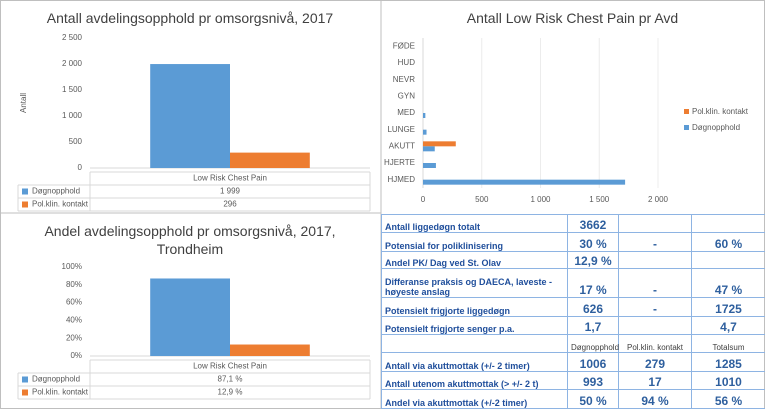 Image resolution: width=765 pixels, height=409 pixels. What do you see at coordinates (72, 89) in the screenshot?
I see `y-tick-label: 1 500` at bounding box center [72, 89].